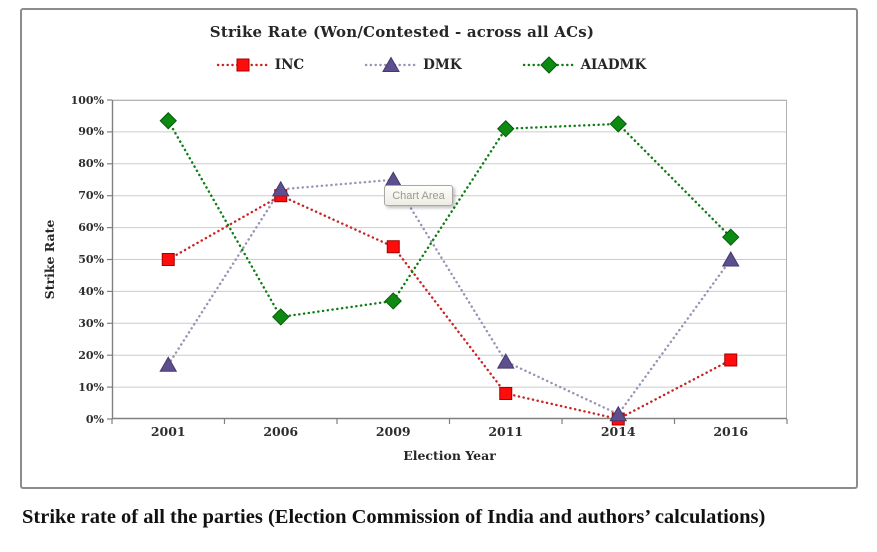 The width and height of the screenshot is (877, 552). What do you see at coordinates (242, 65) in the screenshot?
I see `inc-series-swatch-icon` at bounding box center [242, 65].